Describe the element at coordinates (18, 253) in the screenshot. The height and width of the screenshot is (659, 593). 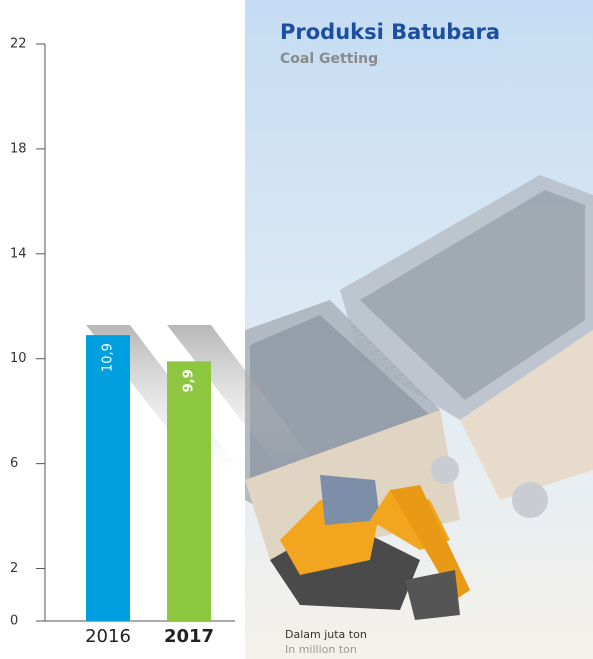
I see `y-tick-label: 14` at that location.